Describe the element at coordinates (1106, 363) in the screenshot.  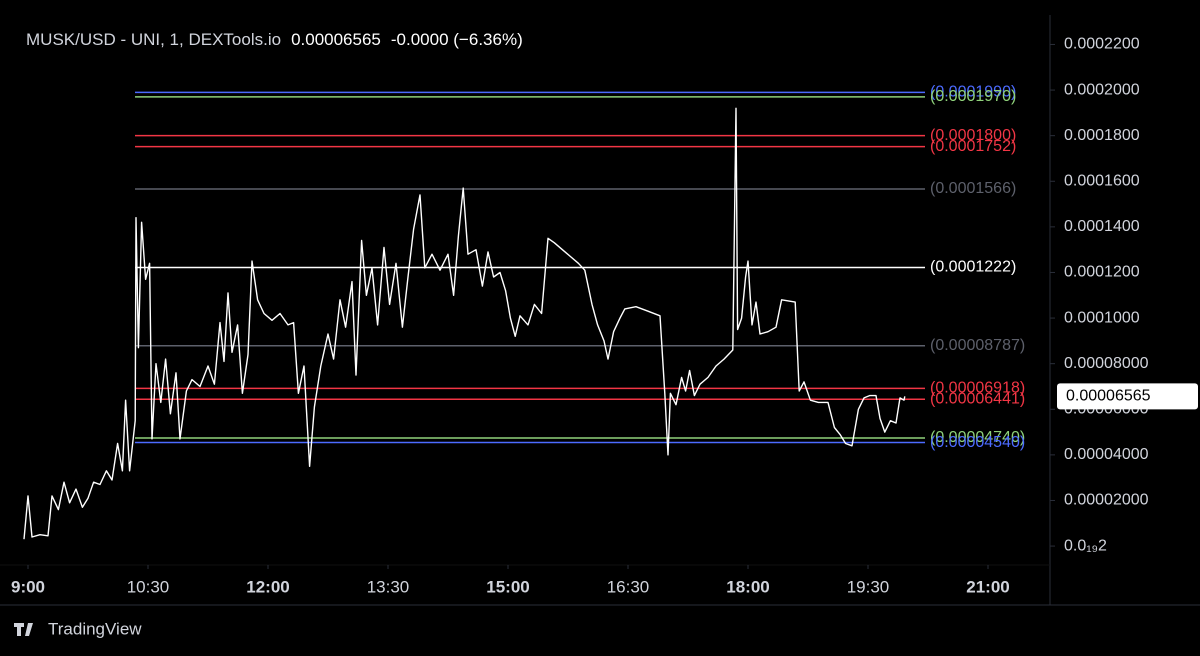
I see `y-tick-label: 0.00008000` at that location.